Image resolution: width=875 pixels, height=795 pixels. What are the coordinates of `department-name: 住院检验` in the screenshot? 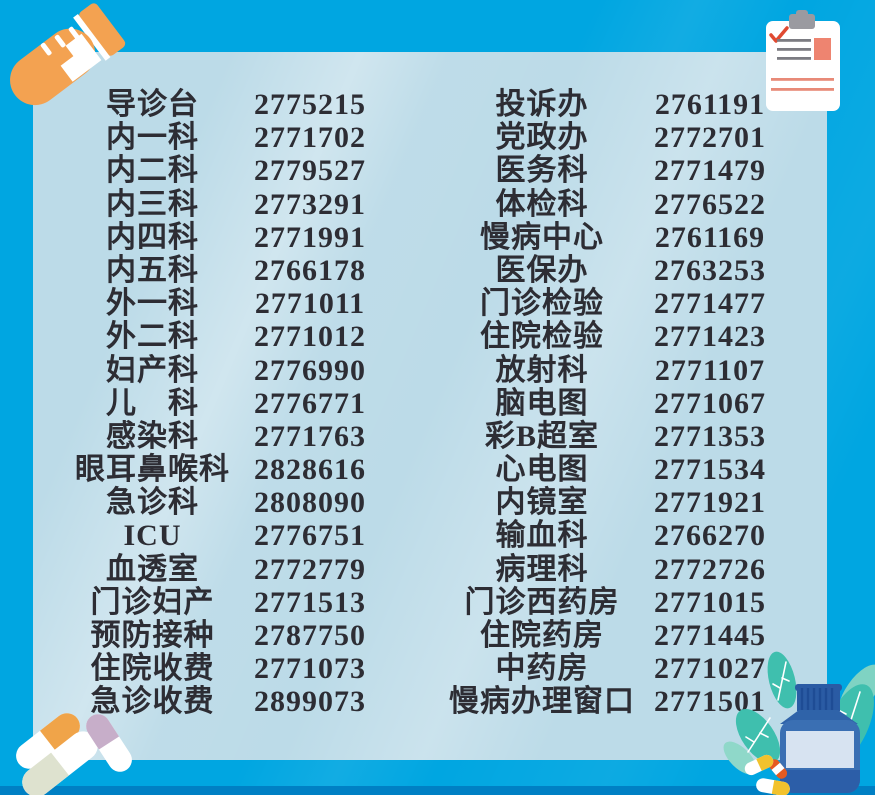 It's located at (542, 337).